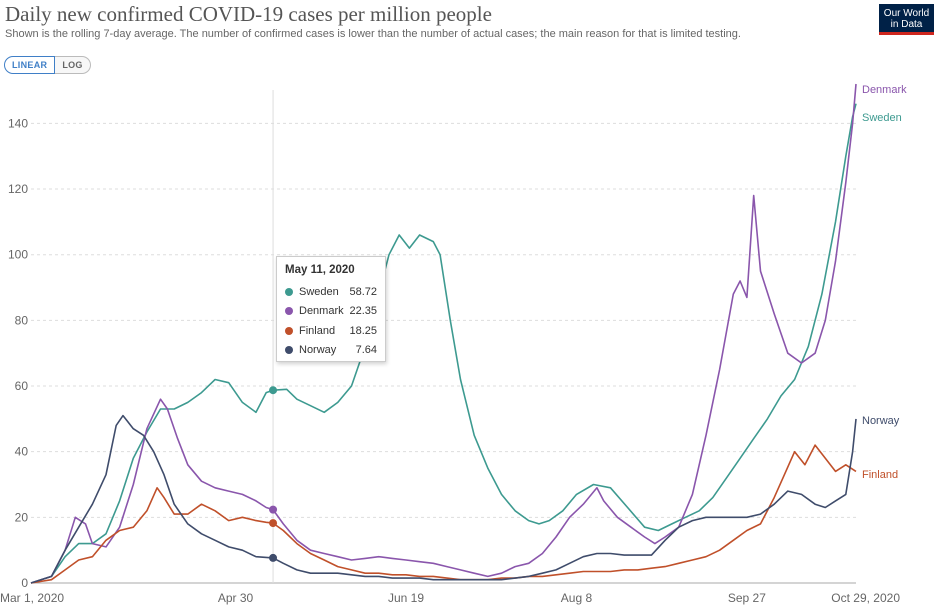  Describe the element at coordinates (273, 523) in the screenshot. I see `hover-marker-finland` at that location.